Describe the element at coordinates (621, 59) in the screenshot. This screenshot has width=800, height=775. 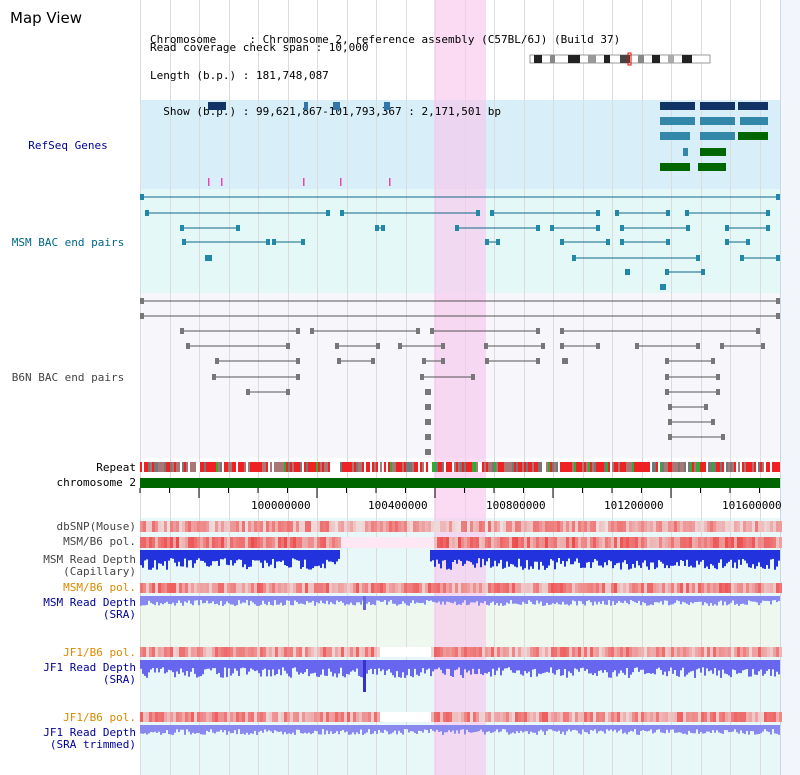
I see `chromosome-ideogram` at that location.